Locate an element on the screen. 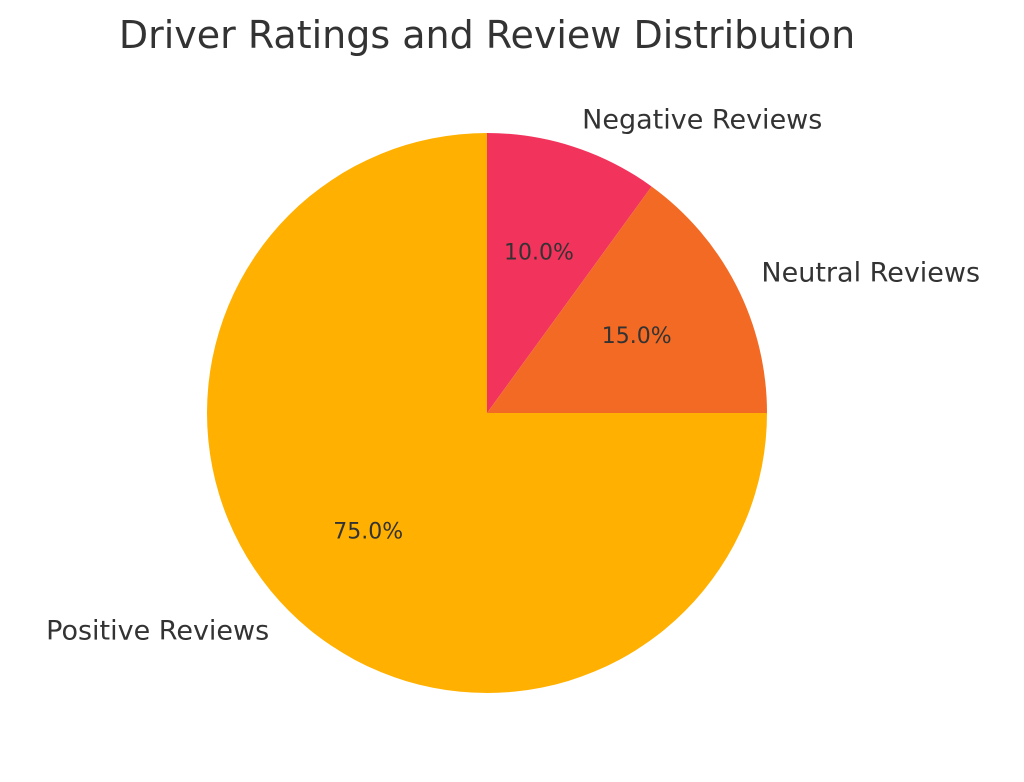 This screenshot has height=782, width=1024. pct-label-positive-reviews: 75.0% is located at coordinates (368, 531).